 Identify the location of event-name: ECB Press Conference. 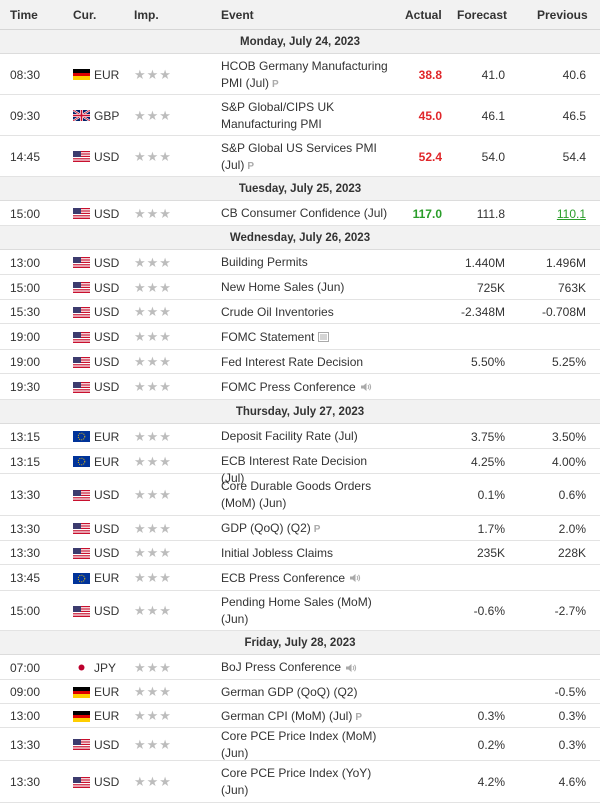
(306, 578).